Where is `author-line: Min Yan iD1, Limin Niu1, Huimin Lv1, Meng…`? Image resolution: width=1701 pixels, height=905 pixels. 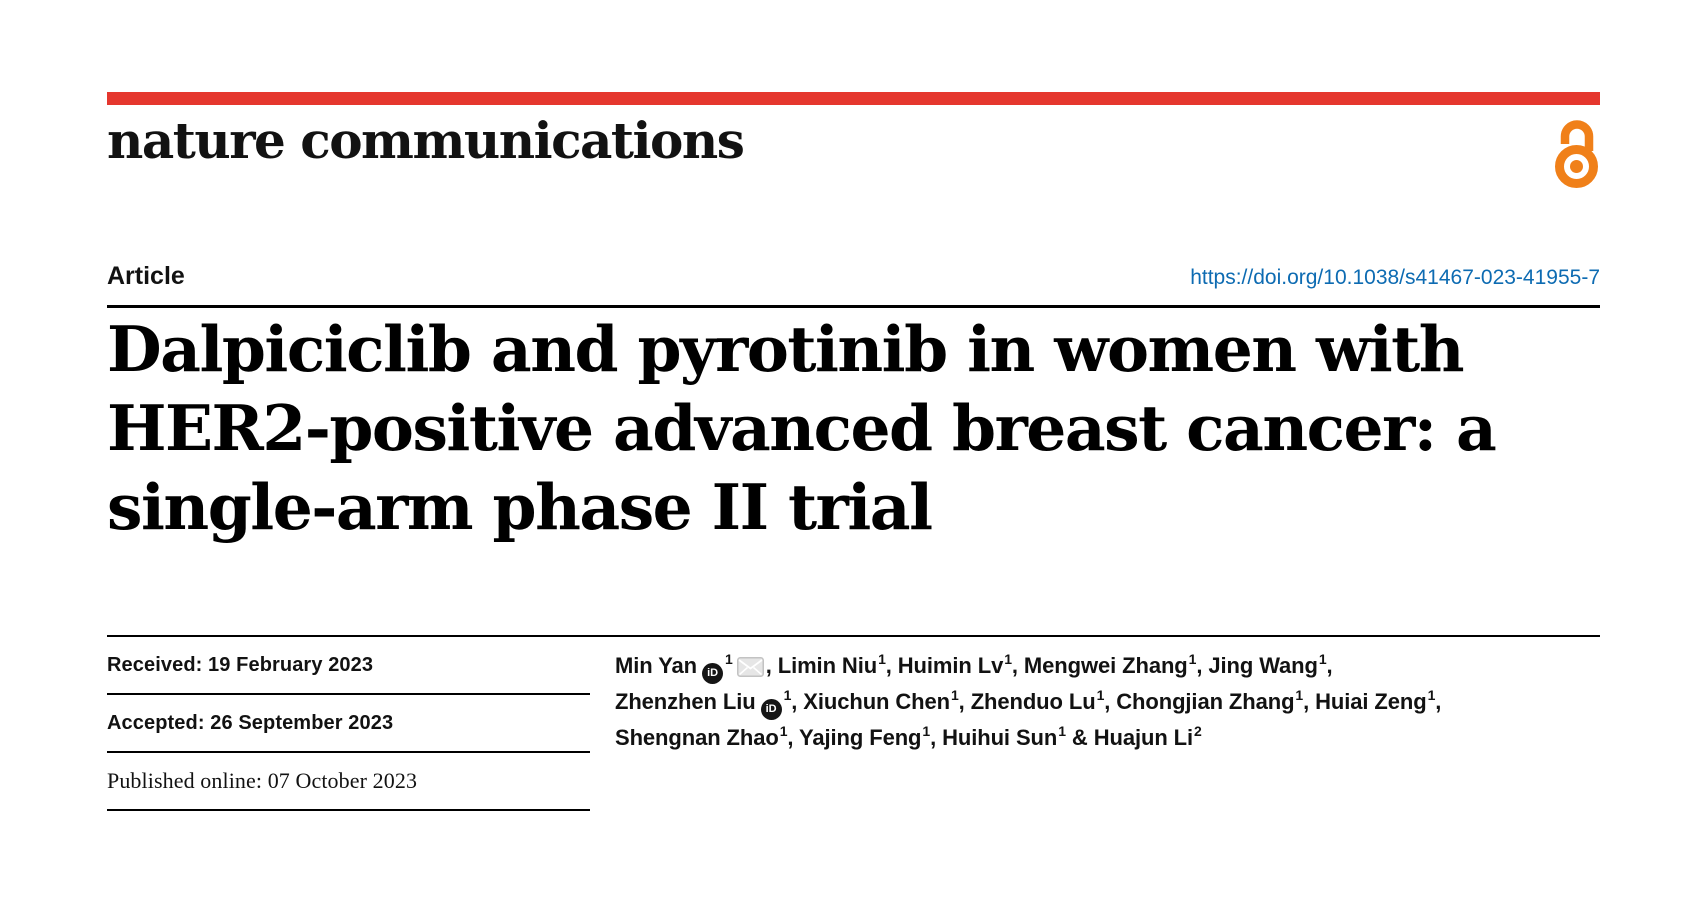 author-line: Min Yan iD1, Limin Niu1, Huimin Lv1, Meng… is located at coordinates (1067, 666).